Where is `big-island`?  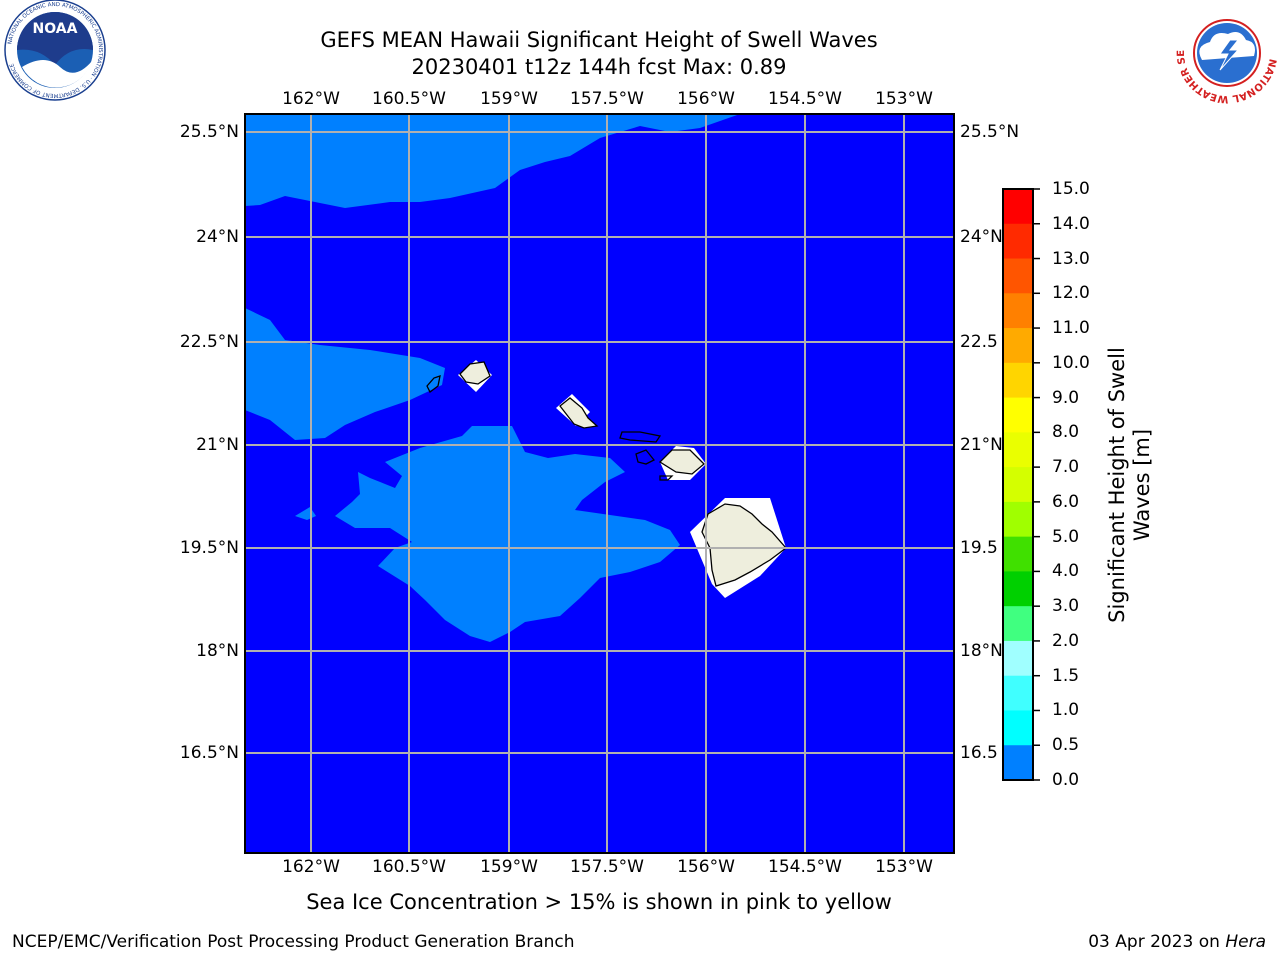
big-island is located at coordinates (744, 545).